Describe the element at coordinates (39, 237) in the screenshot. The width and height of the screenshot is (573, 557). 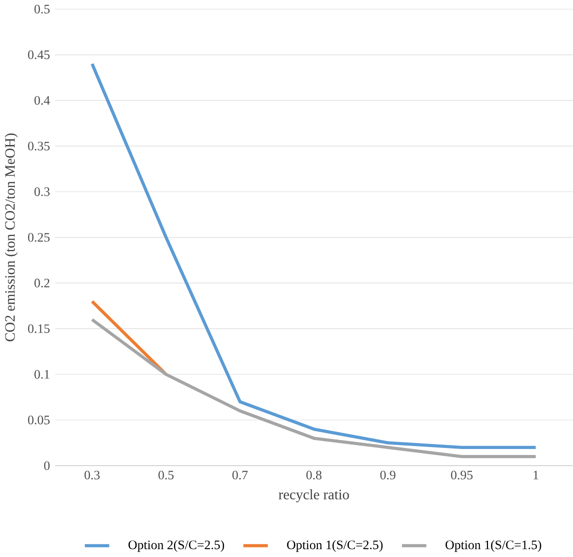
I see `y-tick-label: 0.25` at that location.